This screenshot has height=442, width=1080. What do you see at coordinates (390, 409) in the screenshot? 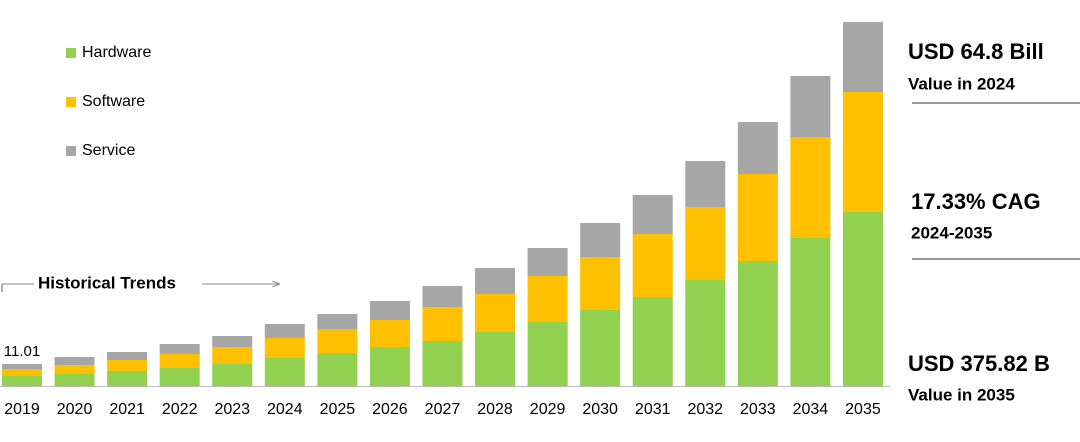
I see `x-tick-label: 2026` at bounding box center [390, 409].